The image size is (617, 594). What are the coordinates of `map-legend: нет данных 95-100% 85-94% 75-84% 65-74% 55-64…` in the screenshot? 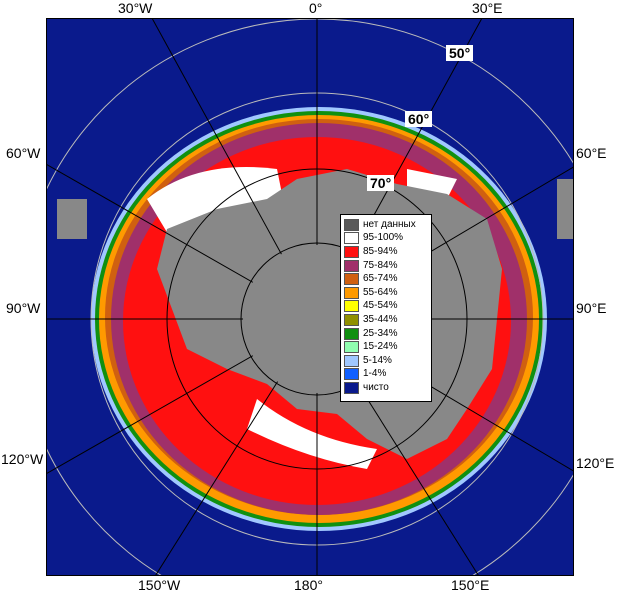 It's located at (386, 308).